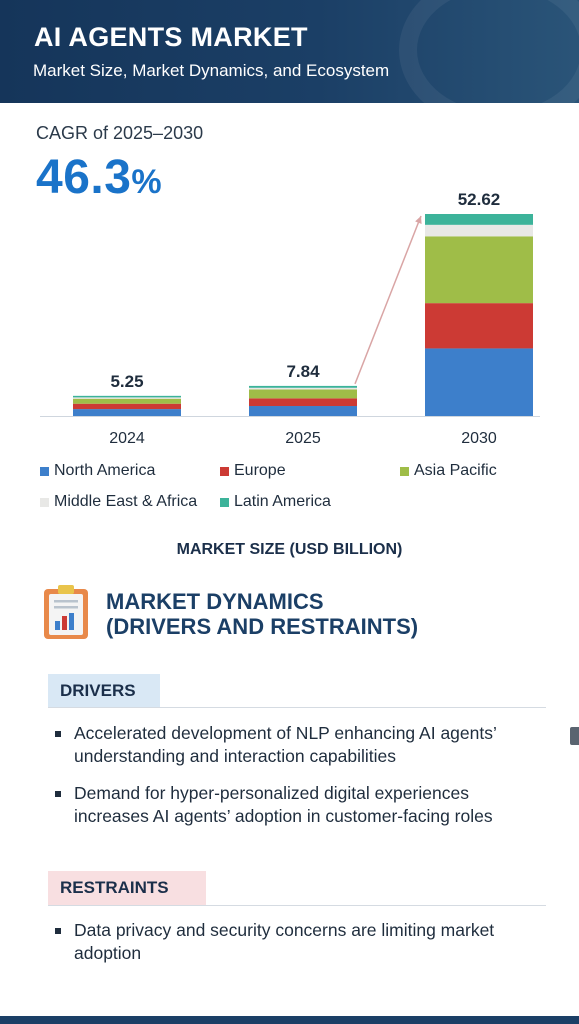 Image resolution: width=579 pixels, height=1024 pixels. What do you see at coordinates (388, 300) in the screenshot?
I see `trend-arrow-line` at bounding box center [388, 300].